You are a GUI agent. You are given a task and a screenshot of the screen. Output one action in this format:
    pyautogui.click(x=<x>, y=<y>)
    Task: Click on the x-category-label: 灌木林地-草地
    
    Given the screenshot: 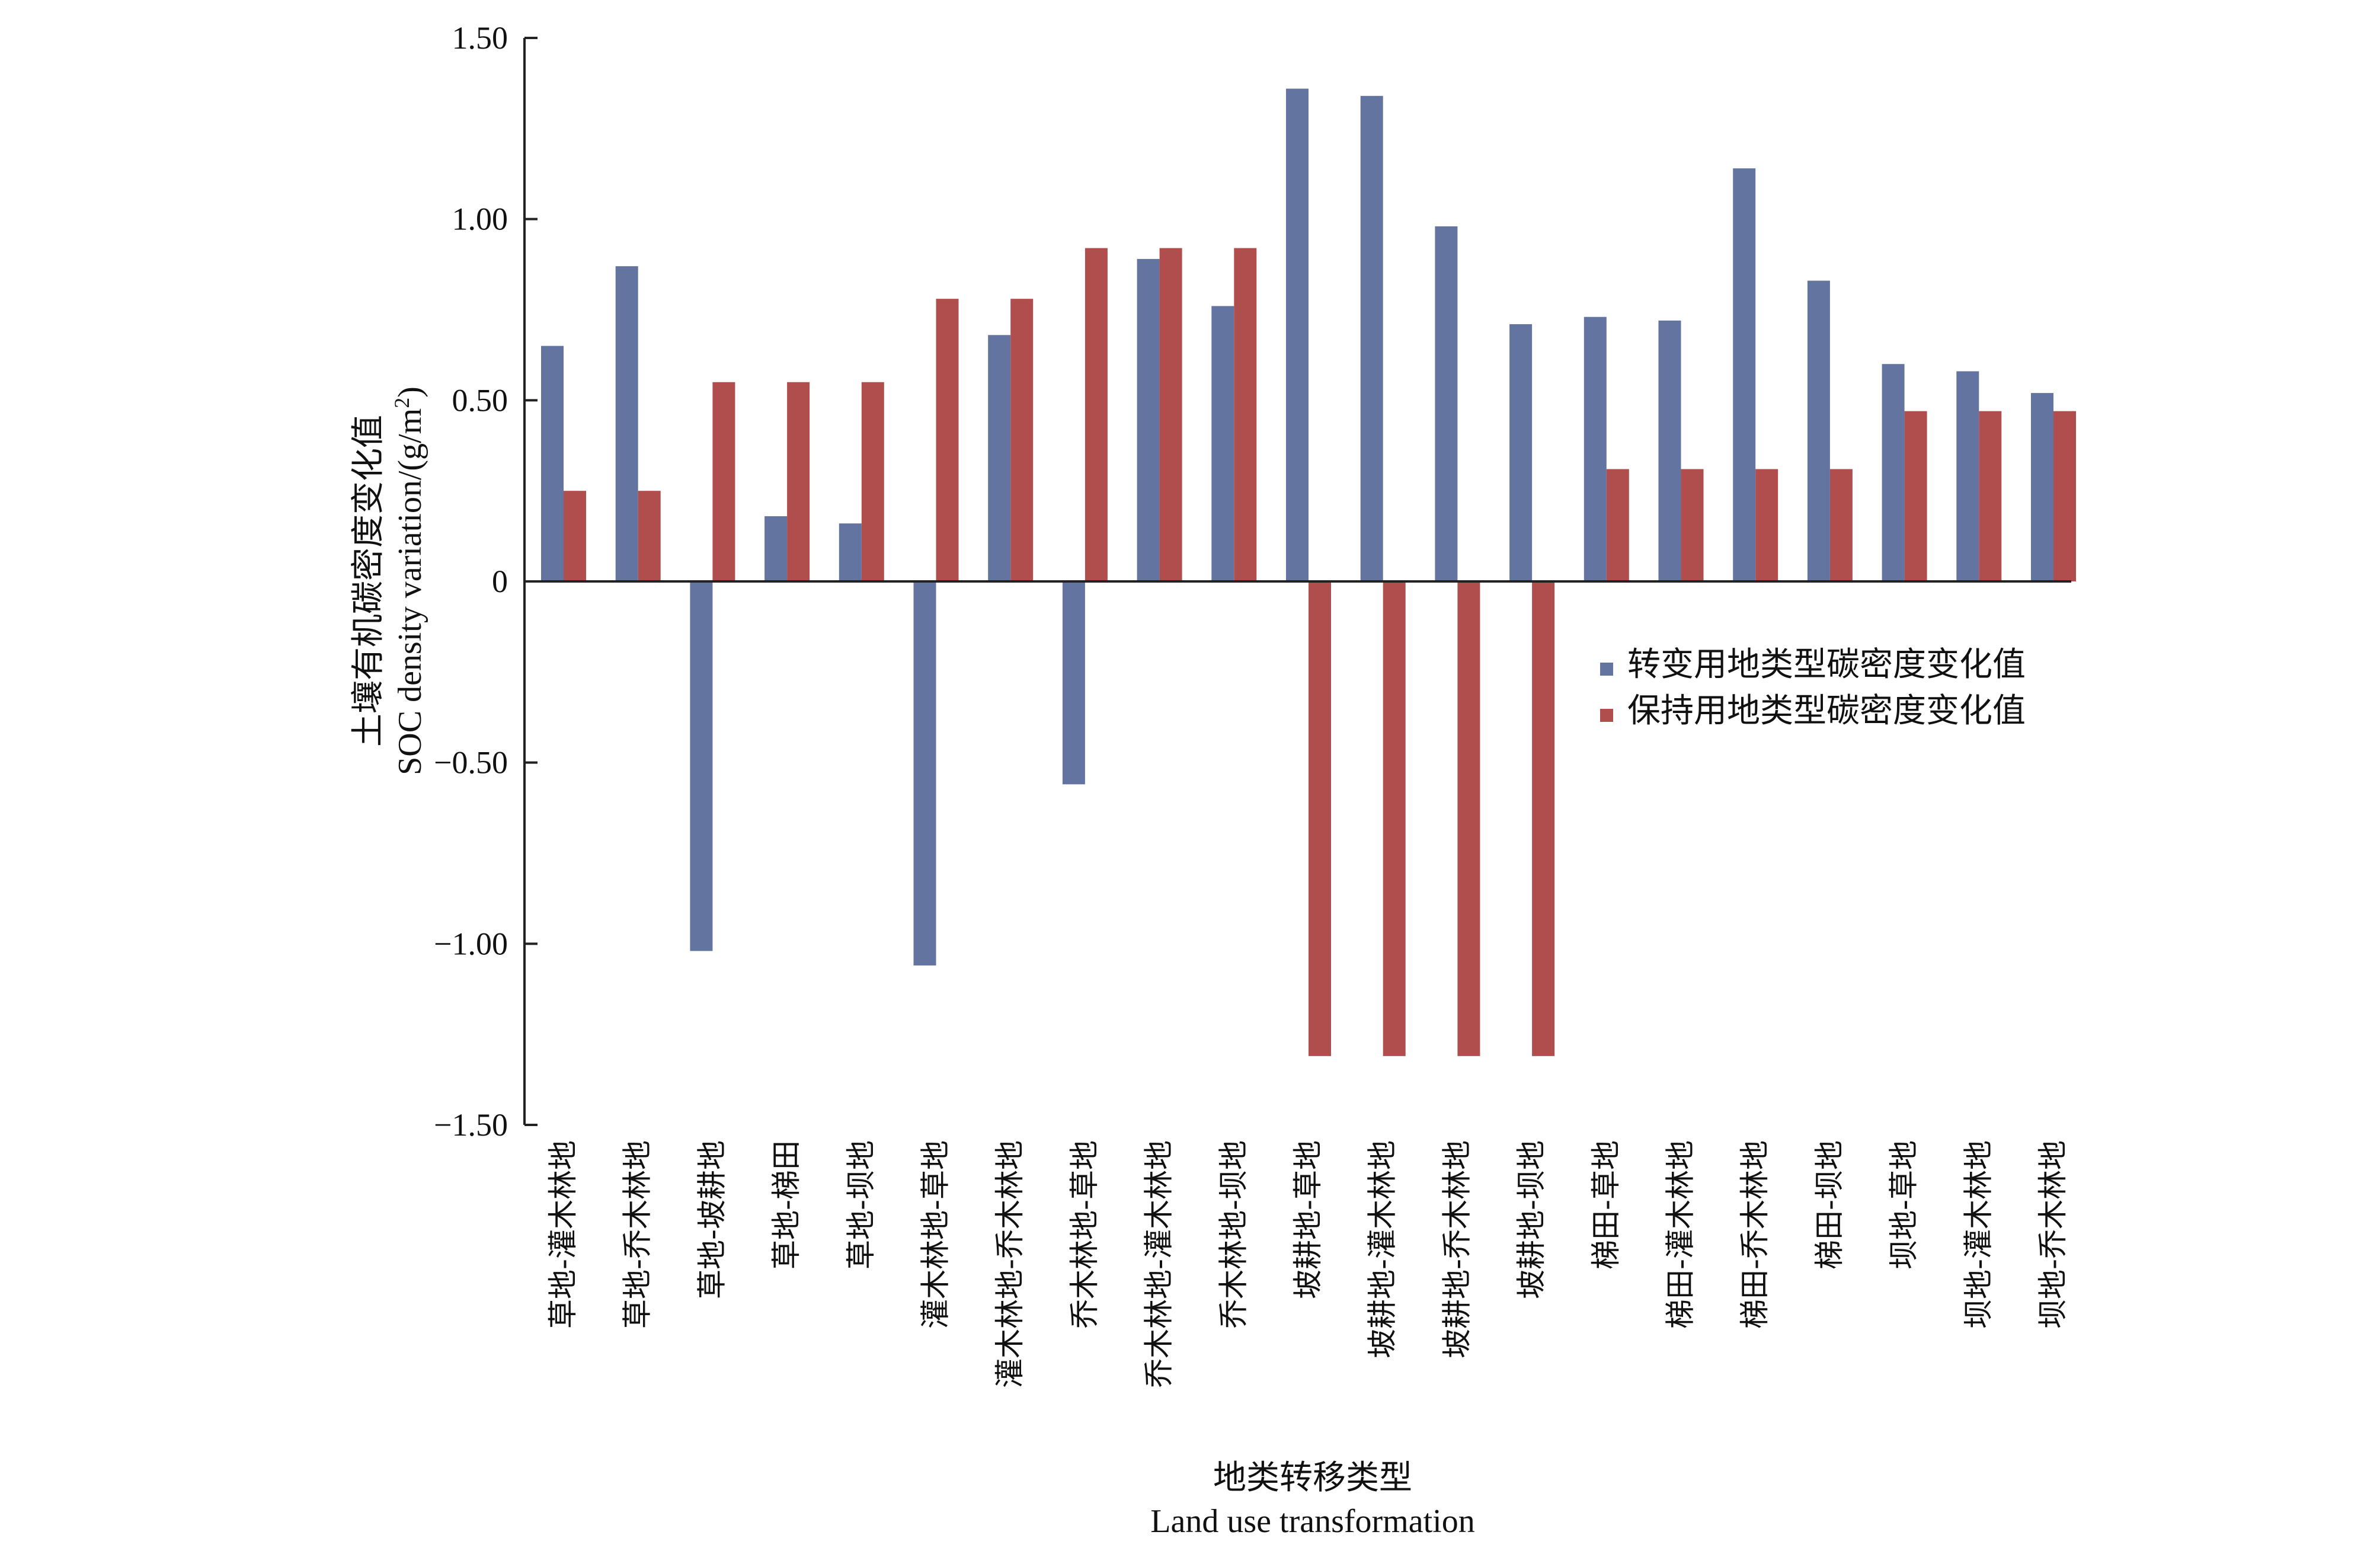 What is the action you would take?
    pyautogui.click(x=936, y=1234)
    